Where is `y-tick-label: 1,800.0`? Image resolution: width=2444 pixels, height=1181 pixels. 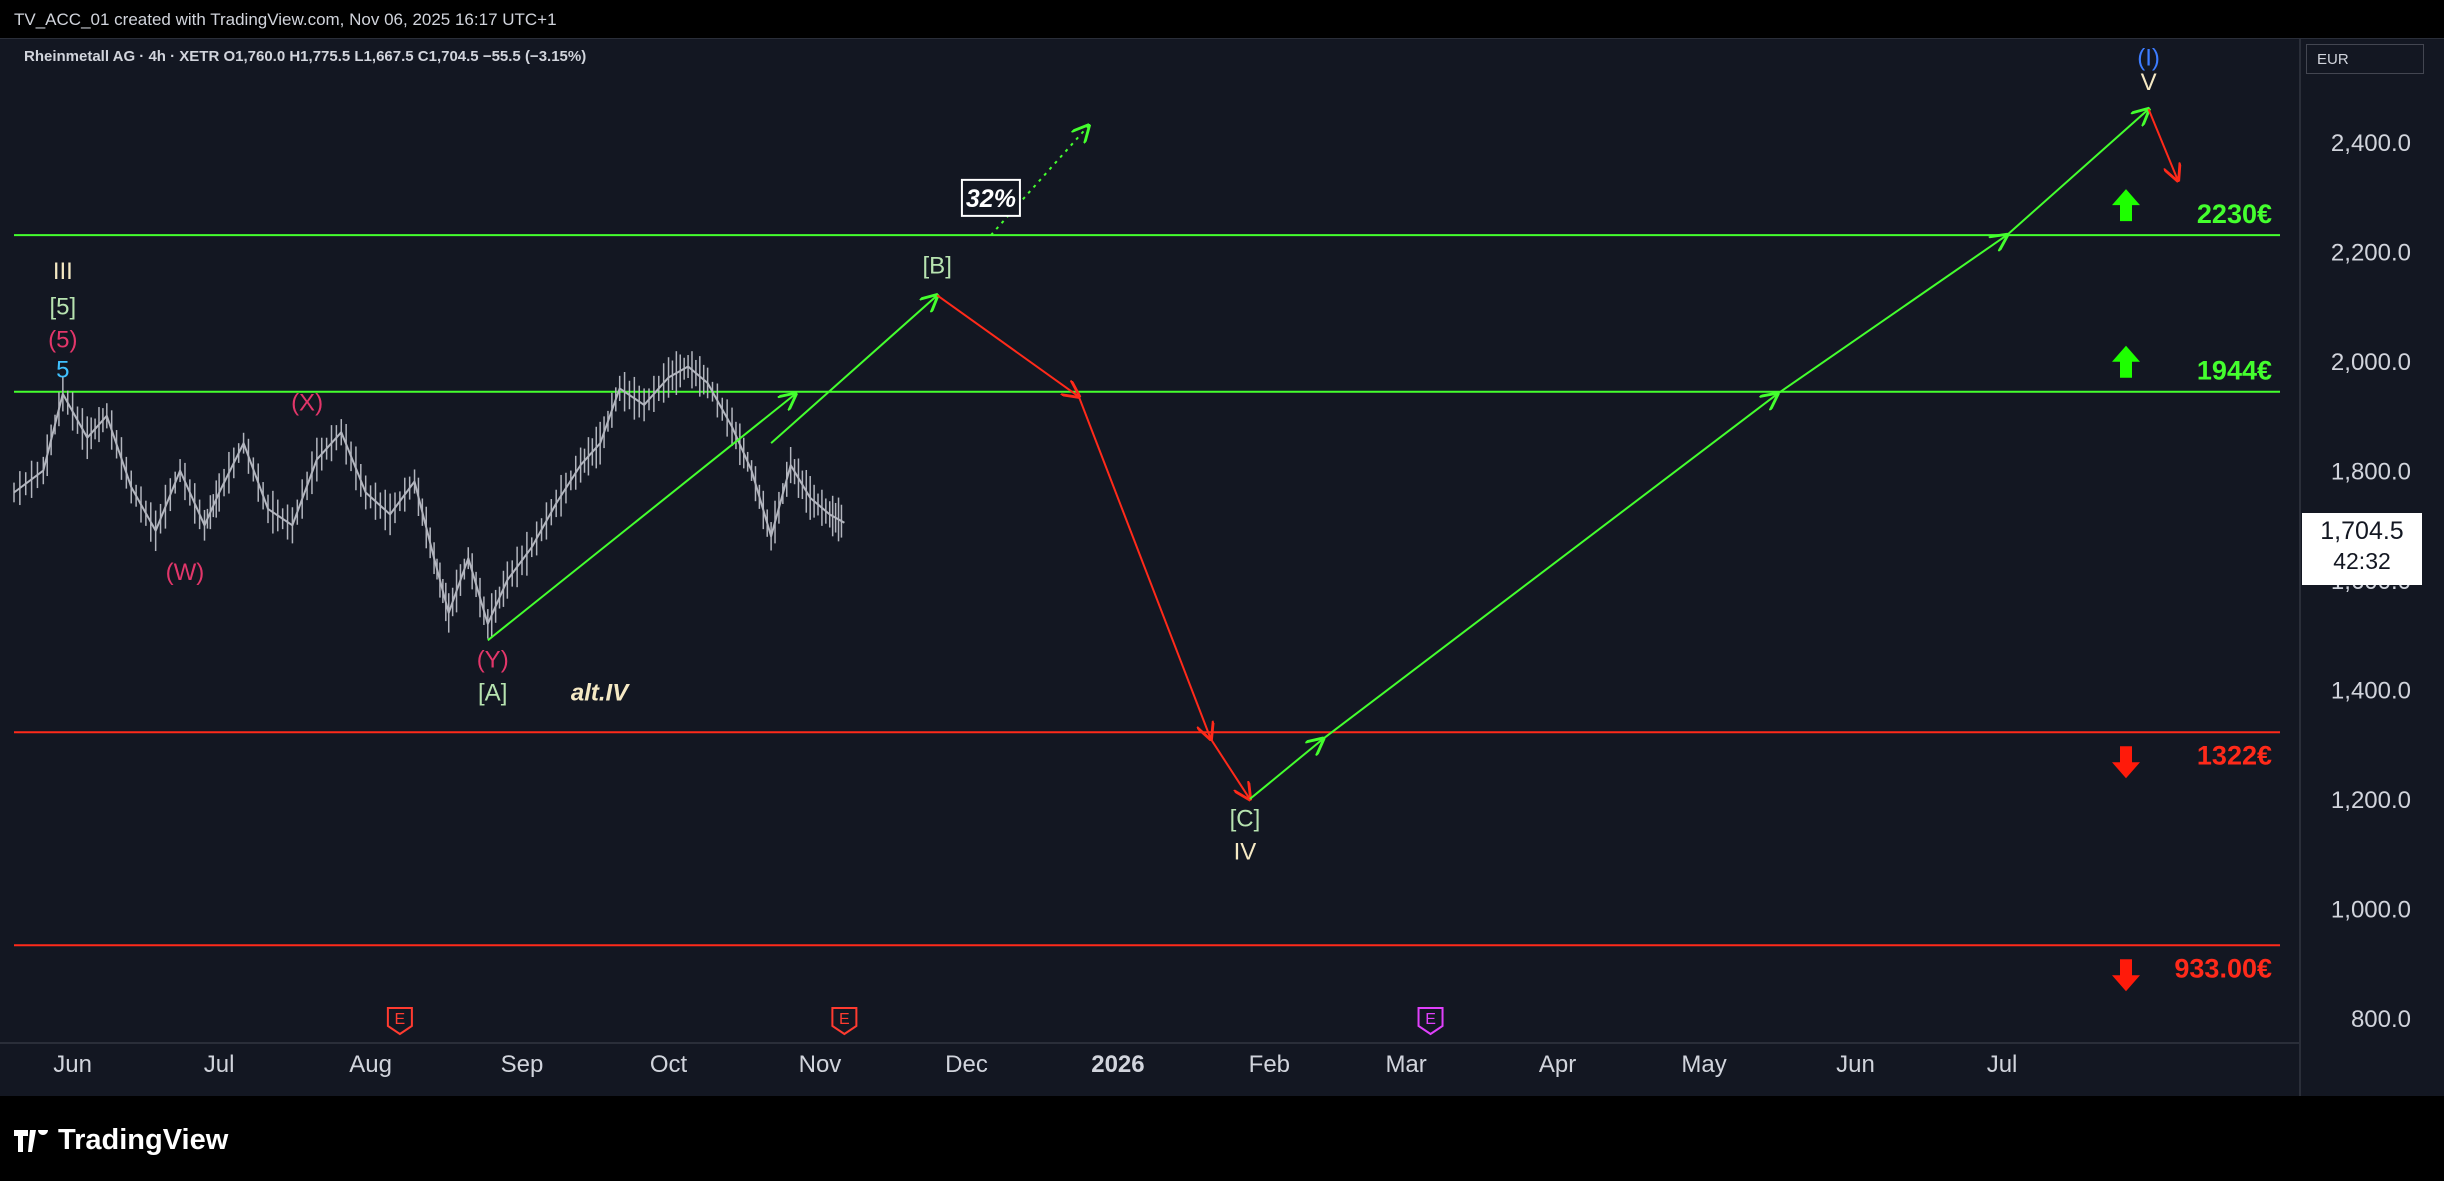 y-tick-label: 1,800.0 is located at coordinates (2371, 472).